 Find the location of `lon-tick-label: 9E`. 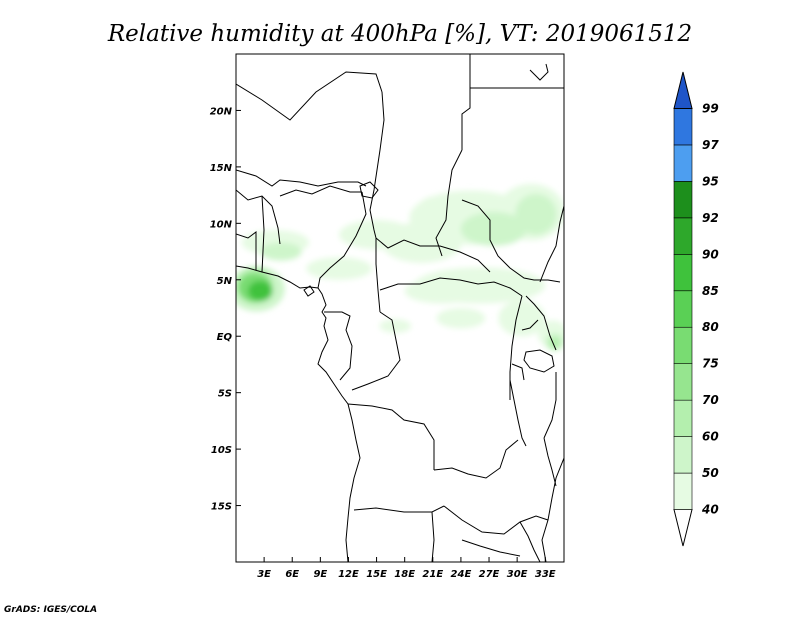

lon-tick-label: 9E is located at coordinates (320, 574).